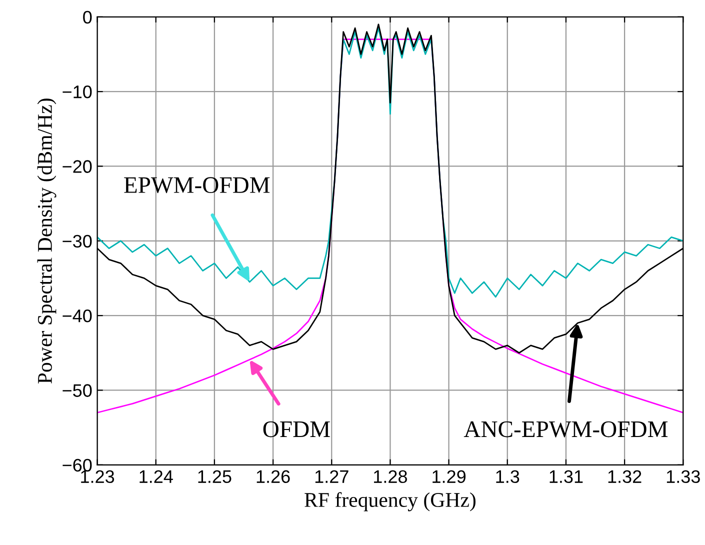  I want to click on y-tick-label: −30, so click(77, 241).